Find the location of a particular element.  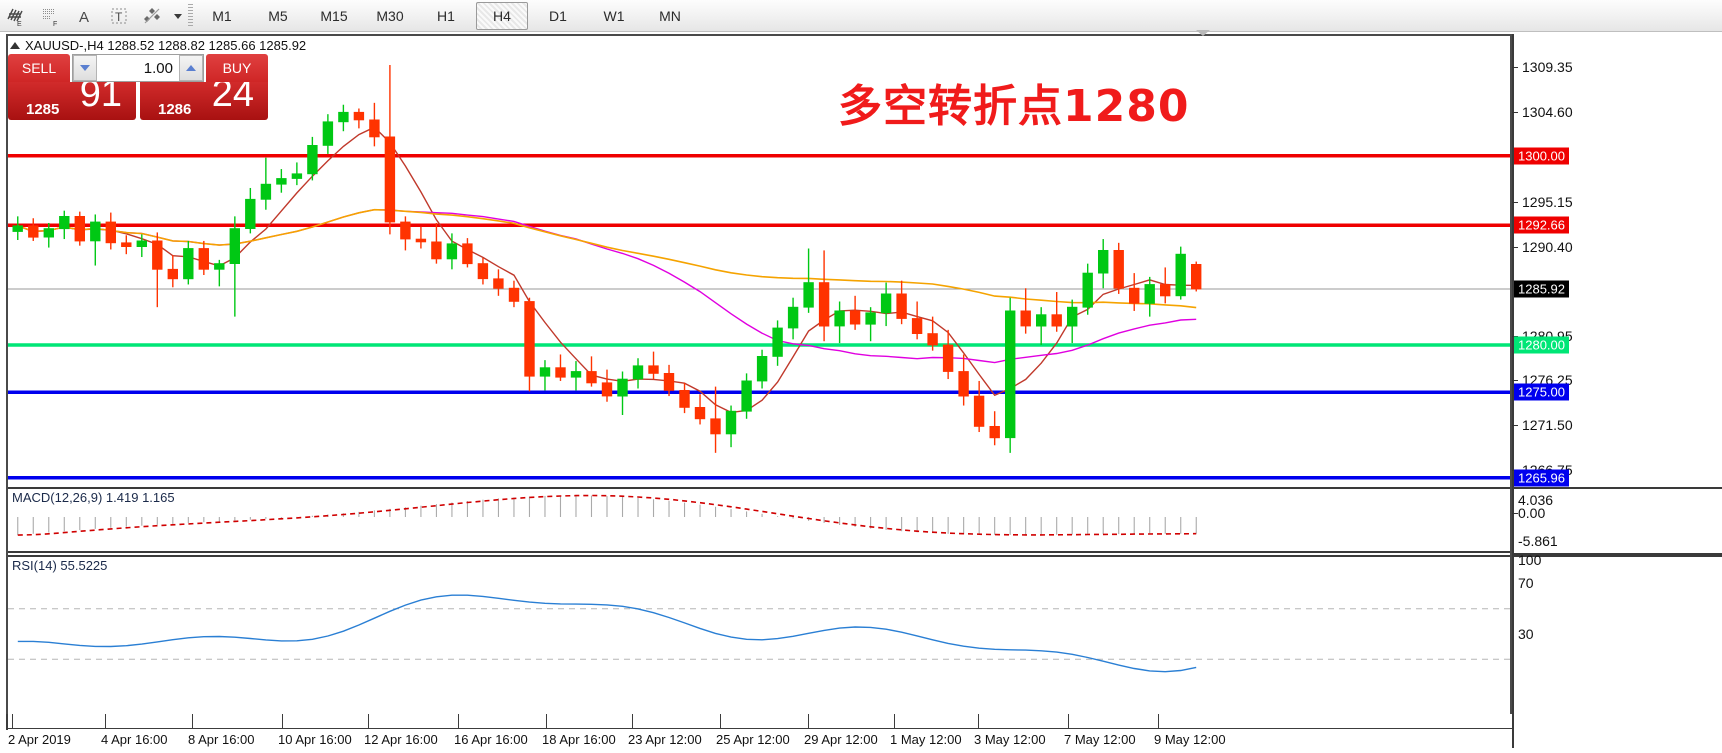

collapse-triangle-icon is located at coordinates (15, 45).